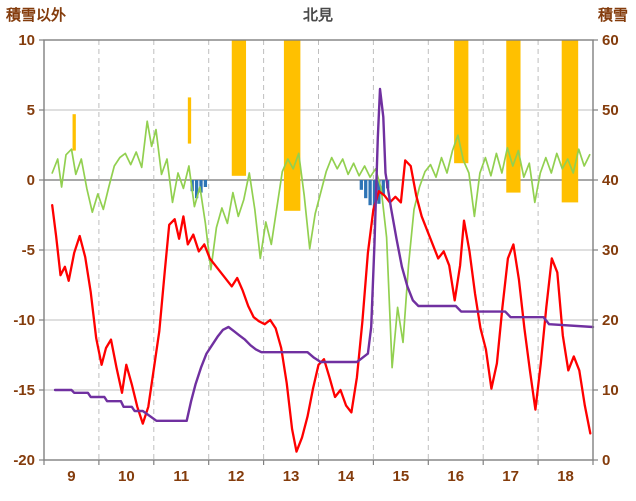  I want to click on x-tick-label: 16, so click(455, 476).